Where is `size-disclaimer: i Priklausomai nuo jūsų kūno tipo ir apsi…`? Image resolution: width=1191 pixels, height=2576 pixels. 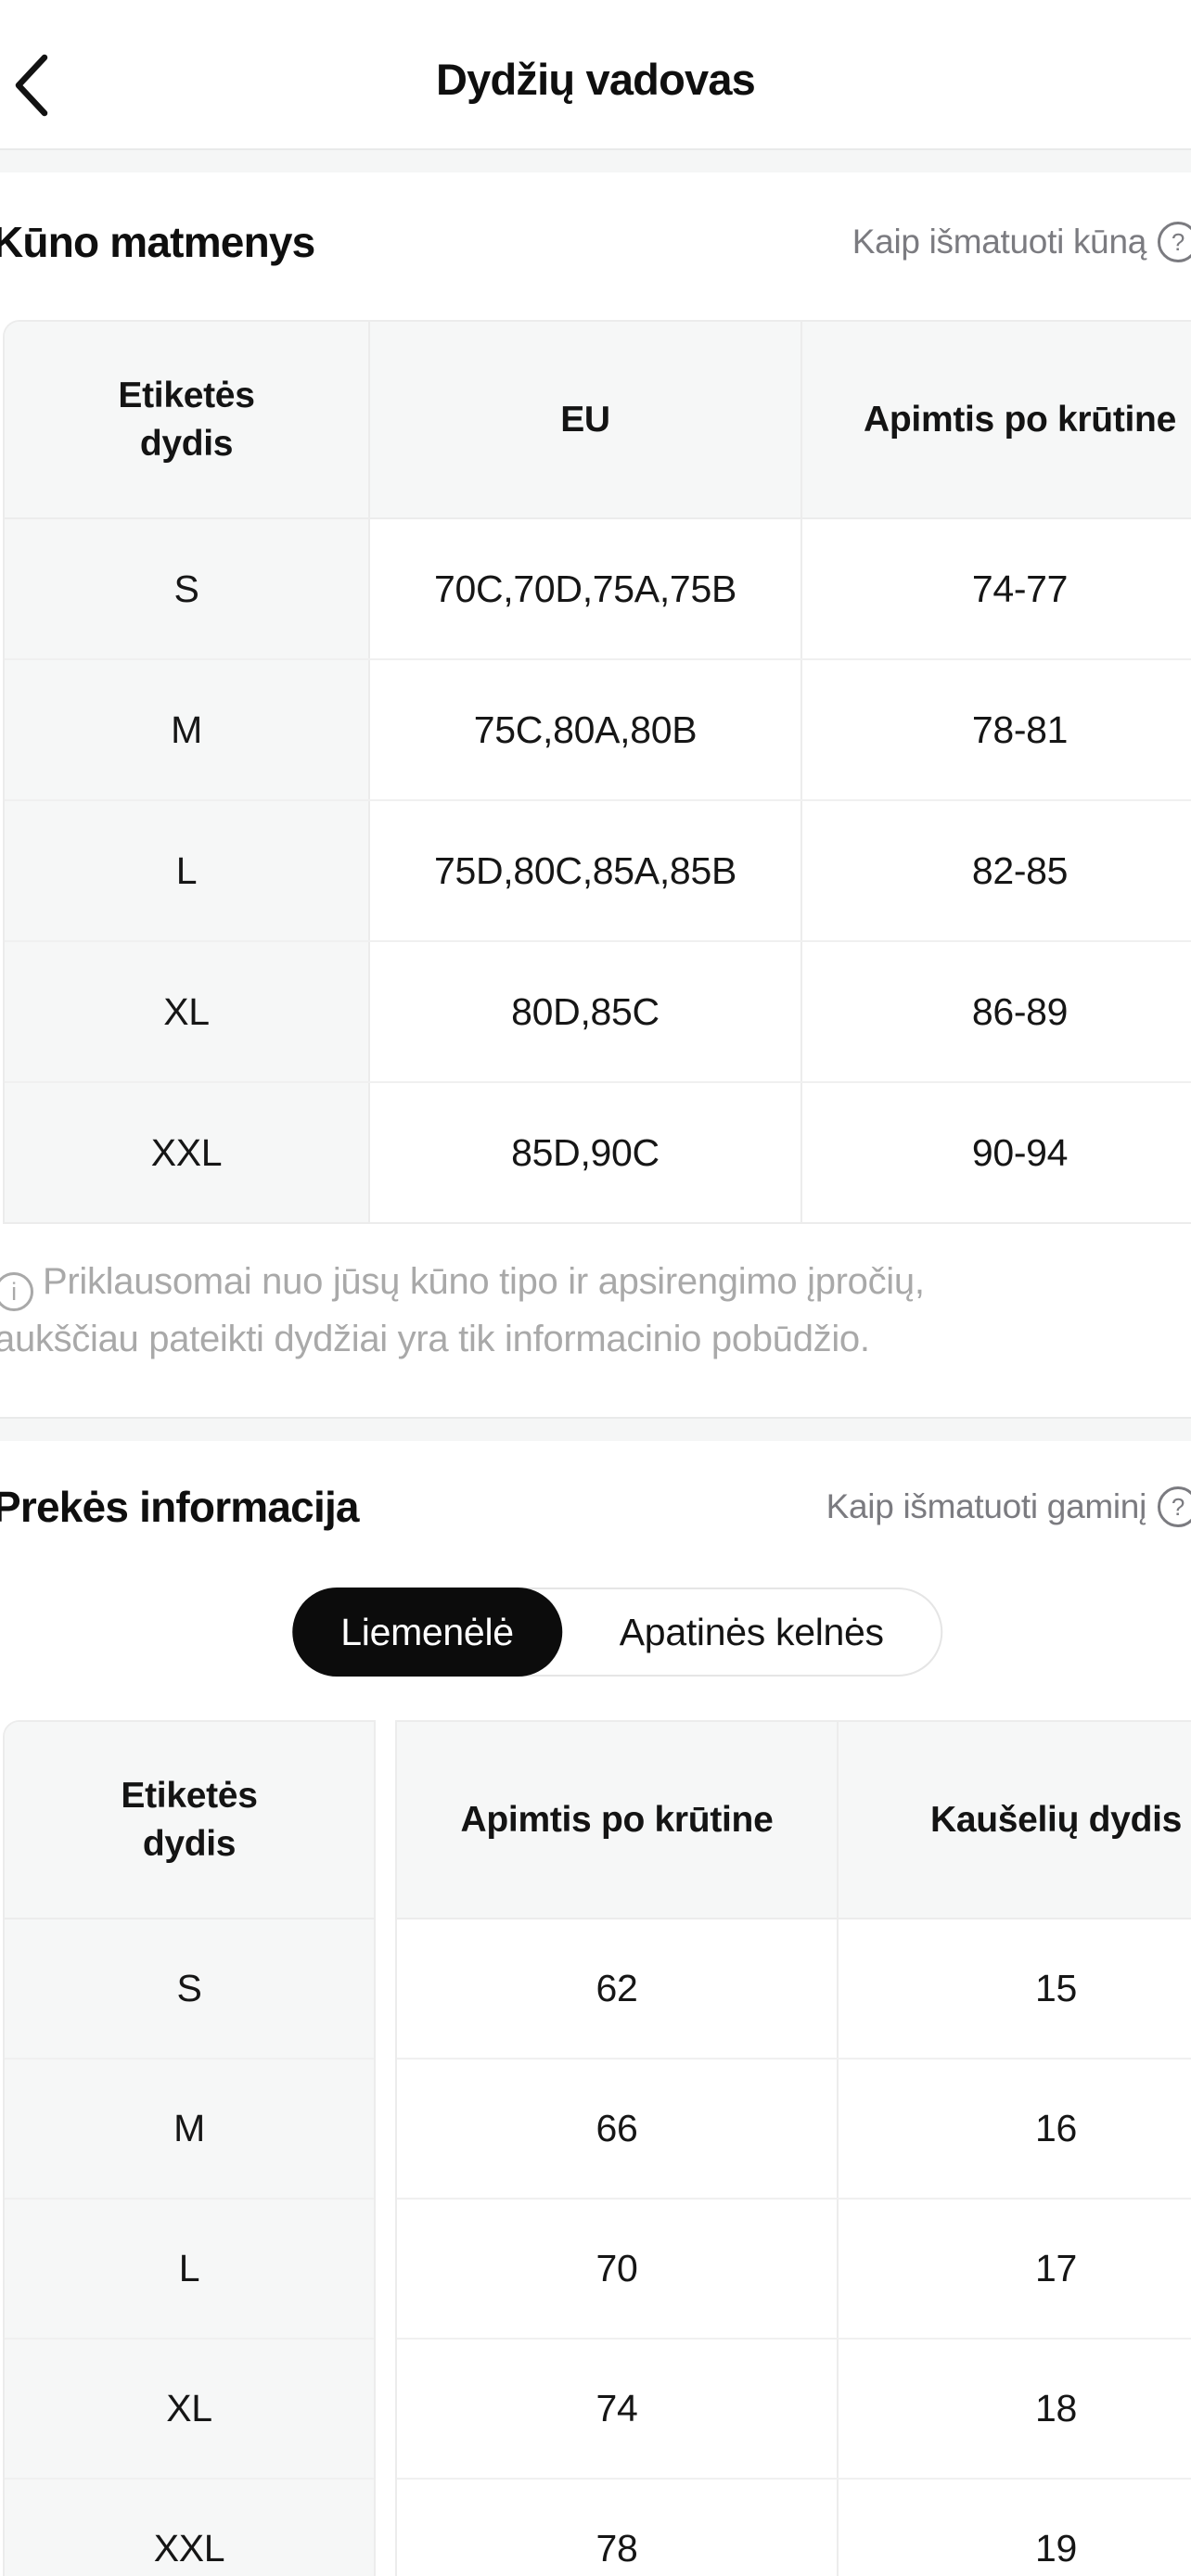
size-disclaimer: i Priklausomai nuo jūsų kūno tipo ir apsi… is located at coordinates (595, 1310).